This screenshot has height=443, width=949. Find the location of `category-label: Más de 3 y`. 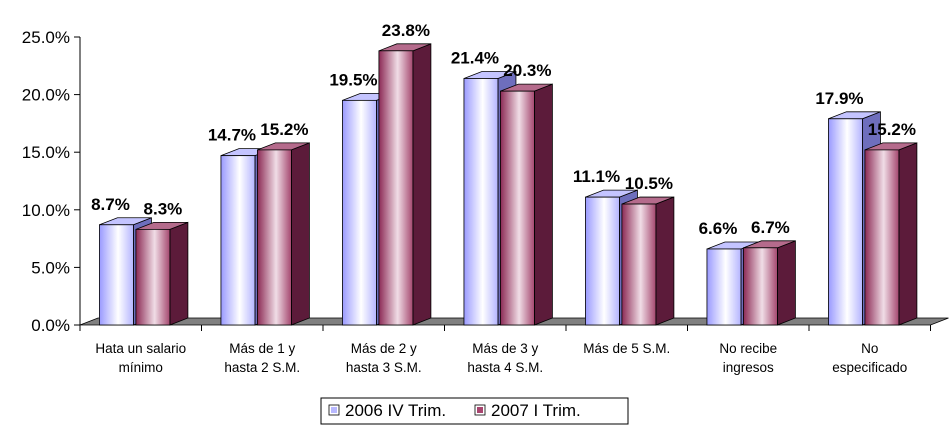

category-label: Más de 3 y is located at coordinates (505, 348).